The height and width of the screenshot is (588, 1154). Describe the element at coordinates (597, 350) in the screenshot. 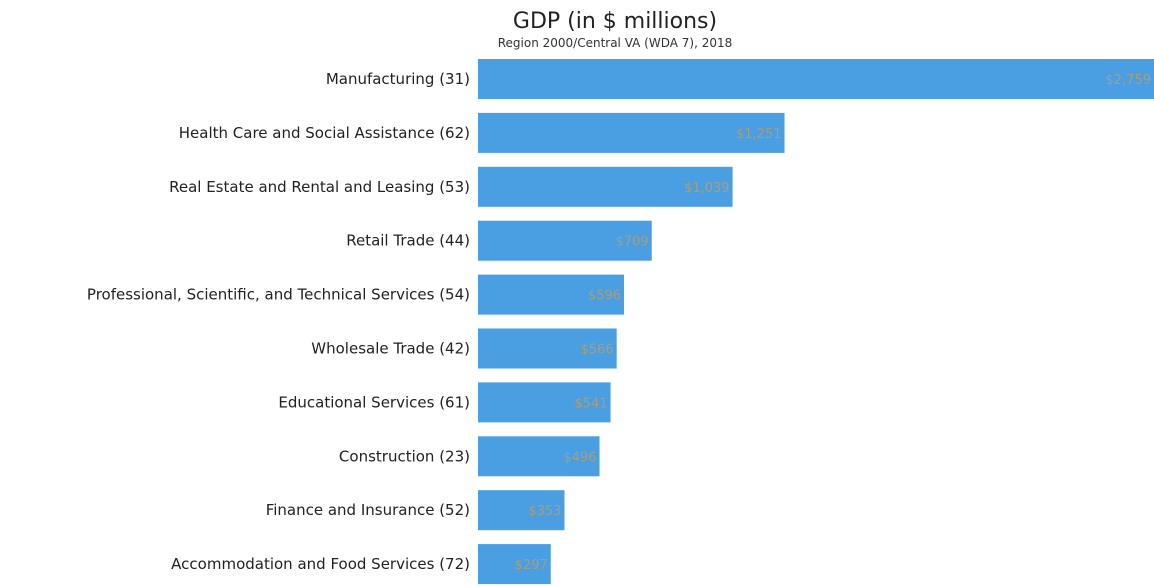

I see `value-label: $566` at that location.